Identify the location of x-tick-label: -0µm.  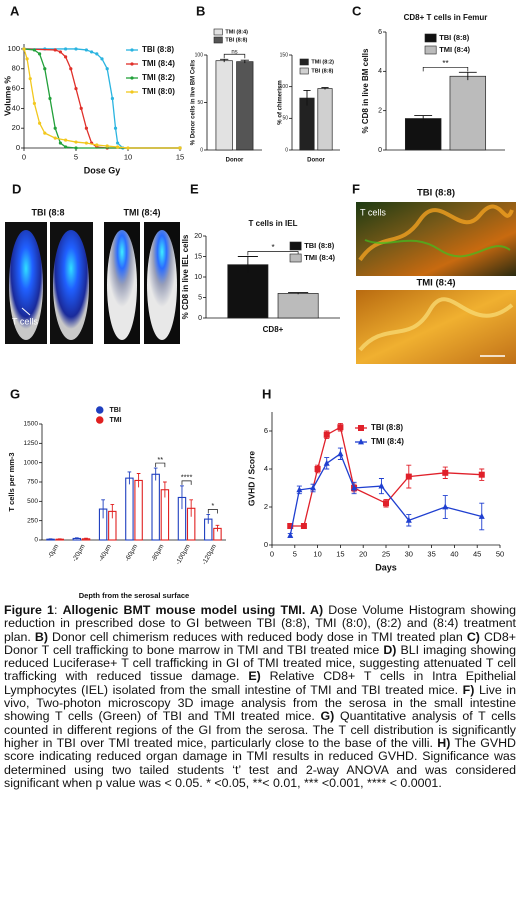
(54, 551).